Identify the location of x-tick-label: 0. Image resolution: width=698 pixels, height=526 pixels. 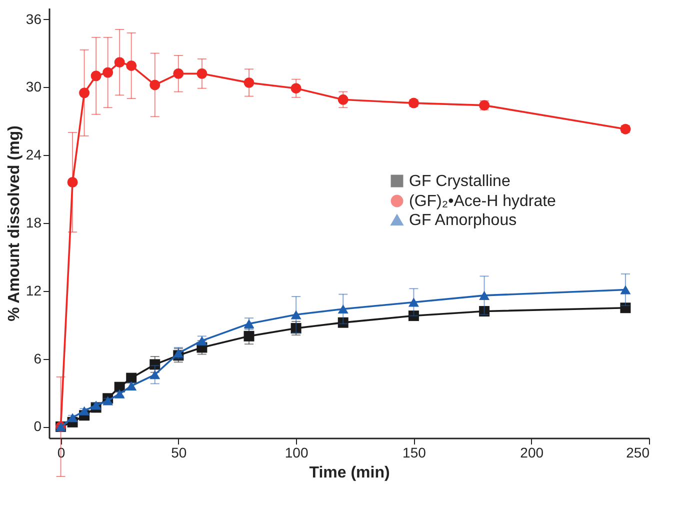
(61, 452).